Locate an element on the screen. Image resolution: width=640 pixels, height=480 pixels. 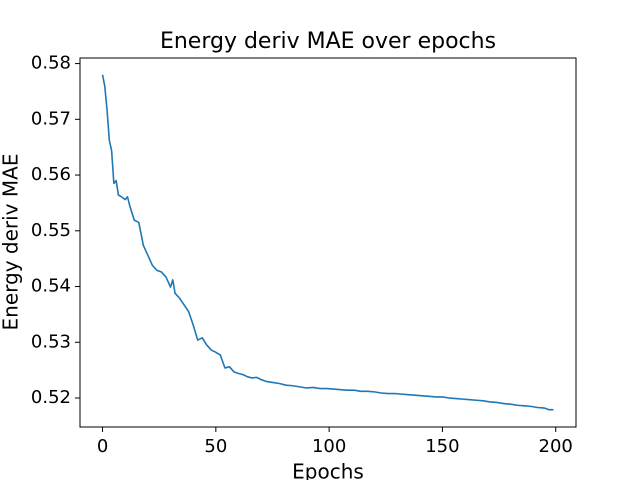
chart-title: Energy deriv MAE over epochs is located at coordinates (328, 41).